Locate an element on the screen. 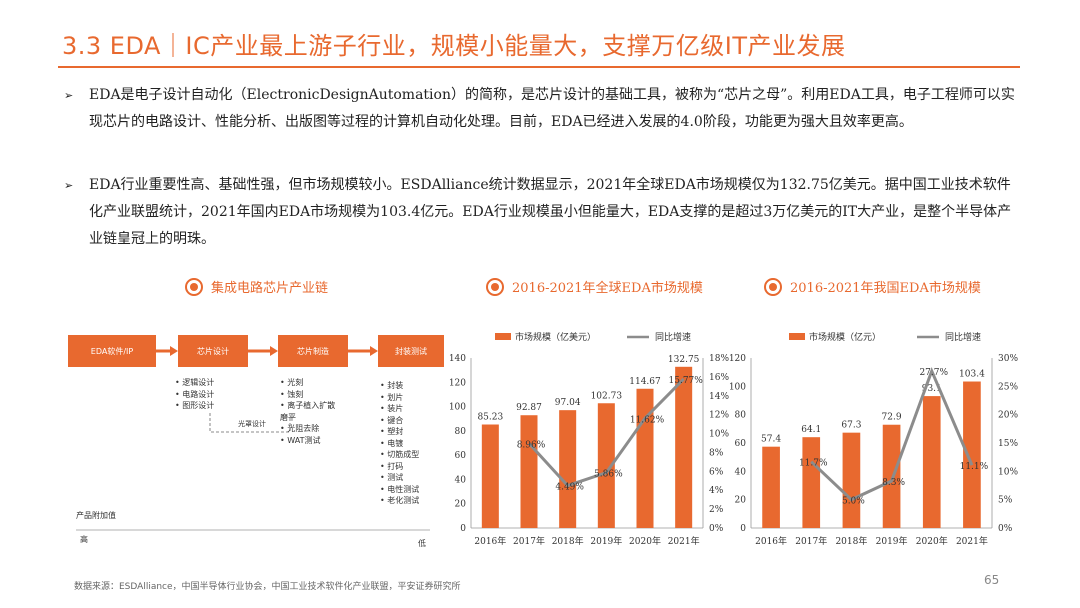 Image resolution: width=1080 pixels, height=608 pixels. line-value-label: 27.7% is located at coordinates (933, 373).